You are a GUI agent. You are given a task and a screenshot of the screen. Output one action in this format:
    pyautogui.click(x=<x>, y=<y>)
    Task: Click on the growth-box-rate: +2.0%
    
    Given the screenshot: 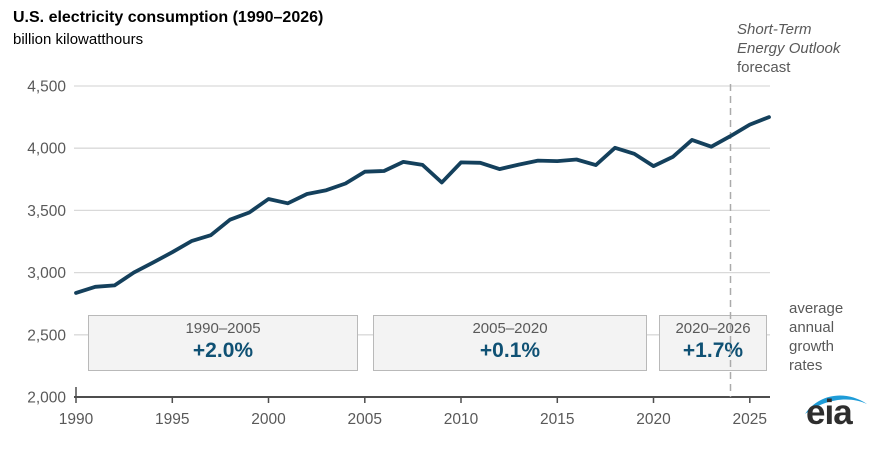 What is the action you would take?
    pyautogui.click(x=223, y=350)
    